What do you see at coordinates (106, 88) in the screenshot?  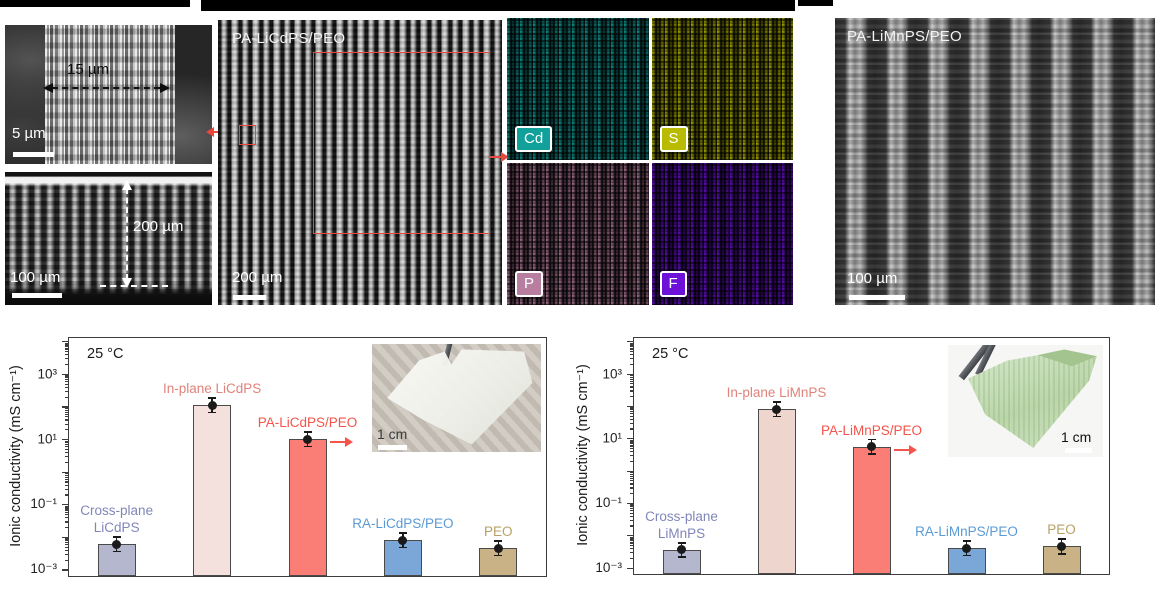 I see `width-annotation-arrow` at bounding box center [106, 88].